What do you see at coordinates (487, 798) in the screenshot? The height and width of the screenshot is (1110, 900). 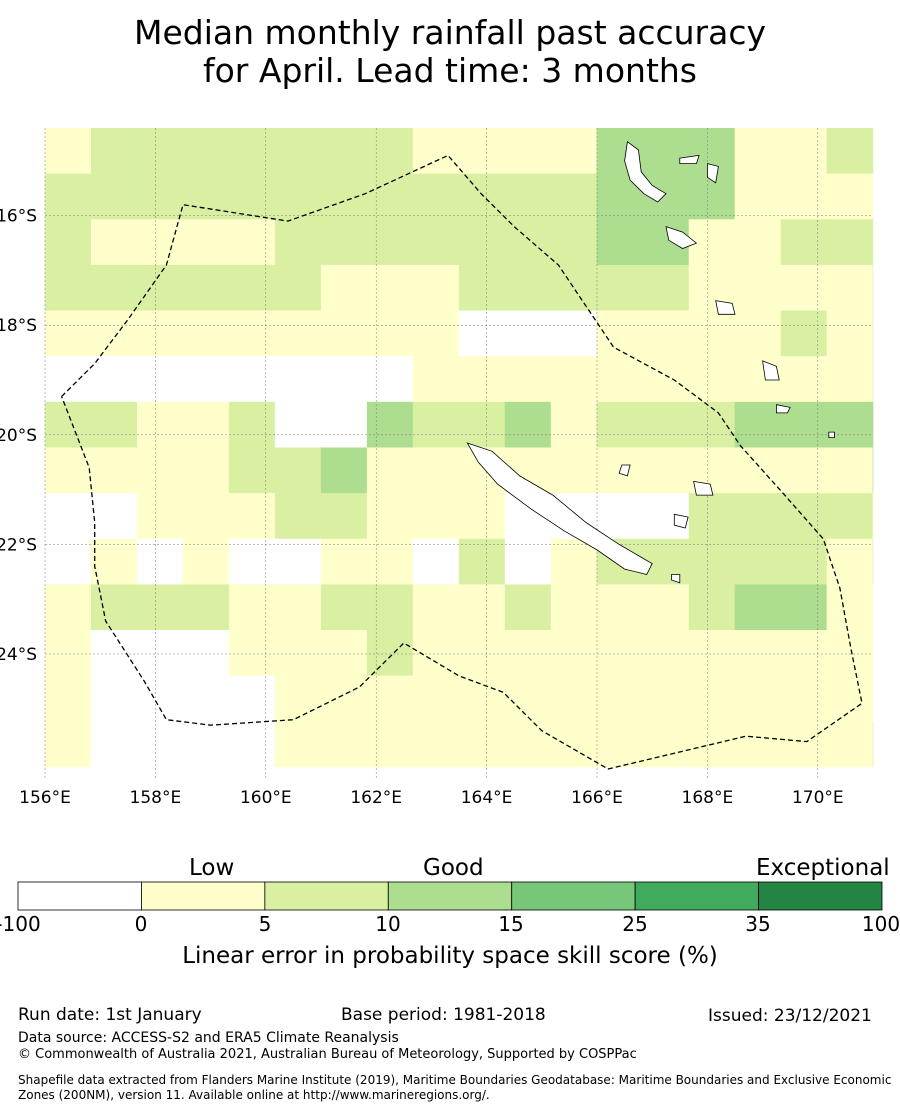 I see `longitude-label: 164°E` at bounding box center [487, 798].